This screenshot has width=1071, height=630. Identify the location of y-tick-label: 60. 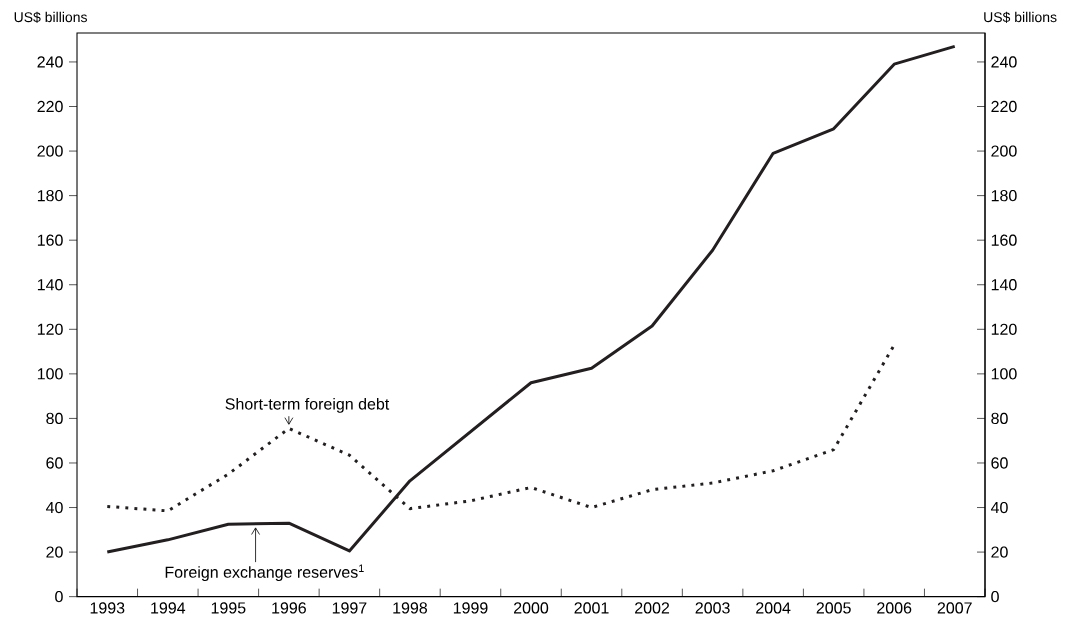
(54, 463).